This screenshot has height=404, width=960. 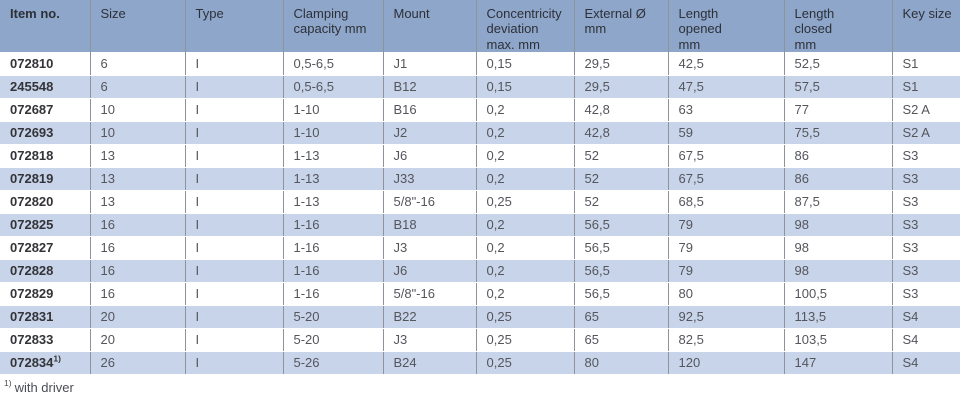 What do you see at coordinates (726, 26) in the screenshot?
I see `column-header-length-opened: Length opened mm` at bounding box center [726, 26].